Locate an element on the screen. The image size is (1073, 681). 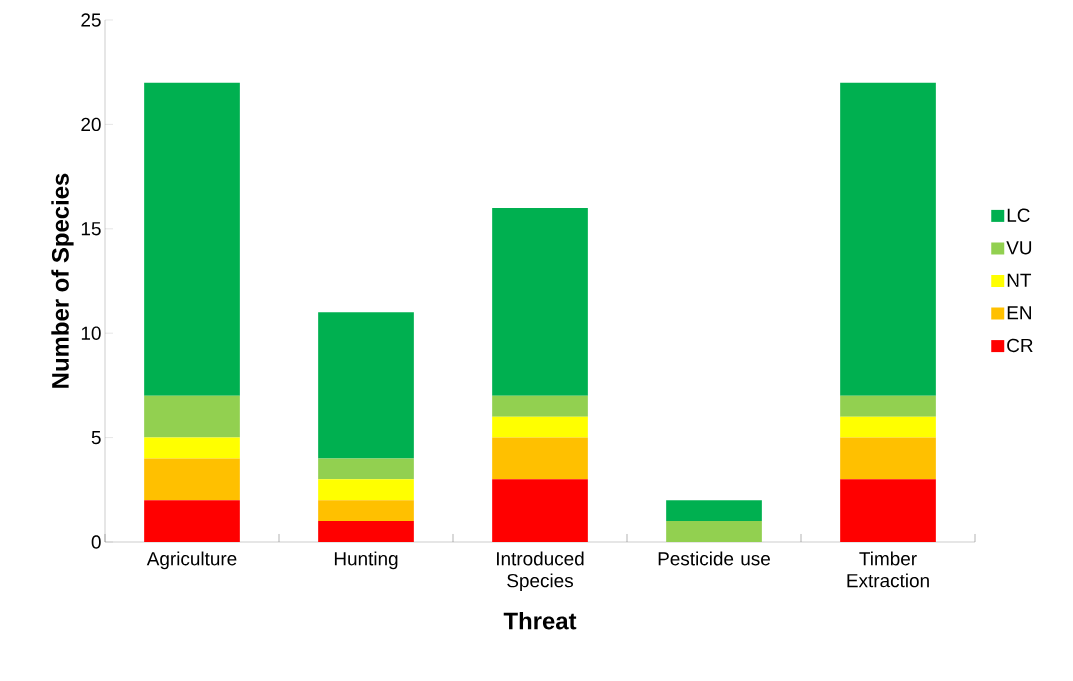
y-axis-title: Number of Species is located at coordinates (62, 280).